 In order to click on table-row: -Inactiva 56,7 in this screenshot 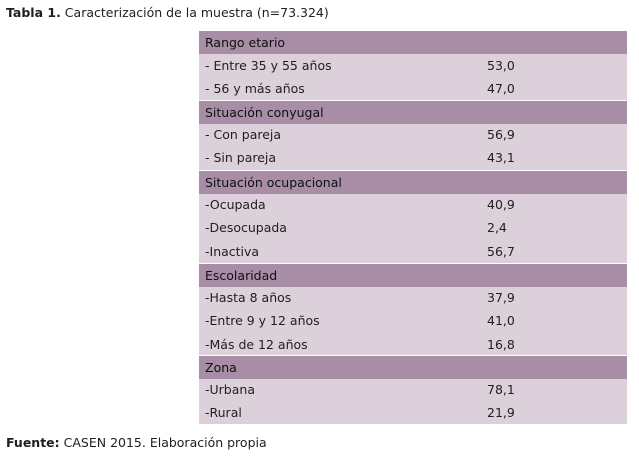, I will do `click(413, 251)`.